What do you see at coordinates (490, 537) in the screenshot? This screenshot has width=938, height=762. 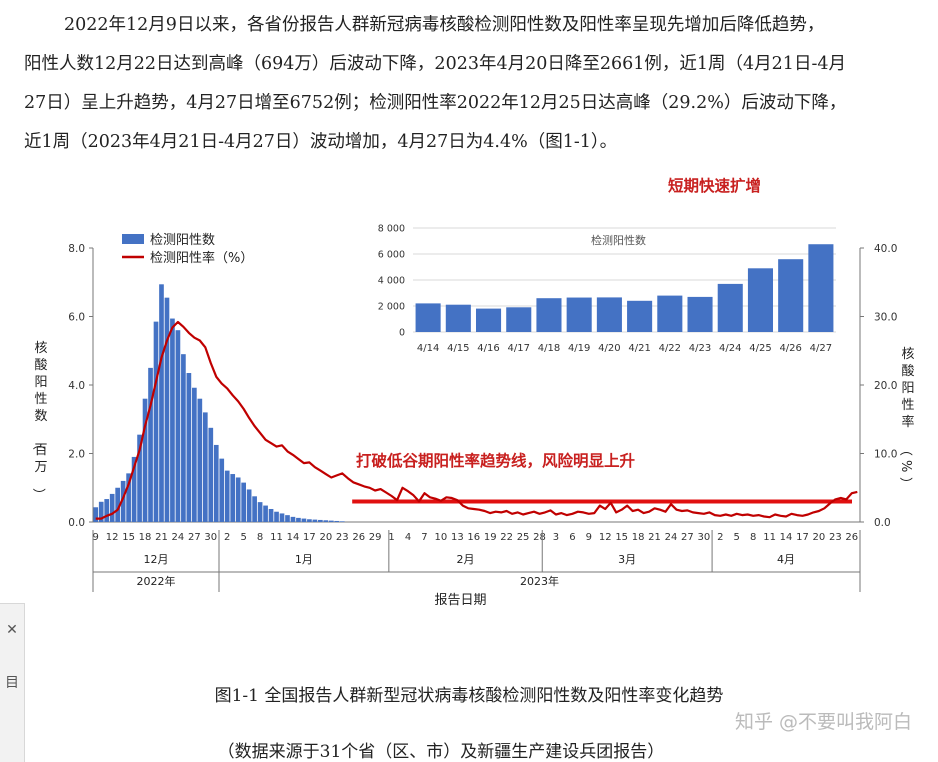 I see `x-tick-label: 19` at bounding box center [490, 537].